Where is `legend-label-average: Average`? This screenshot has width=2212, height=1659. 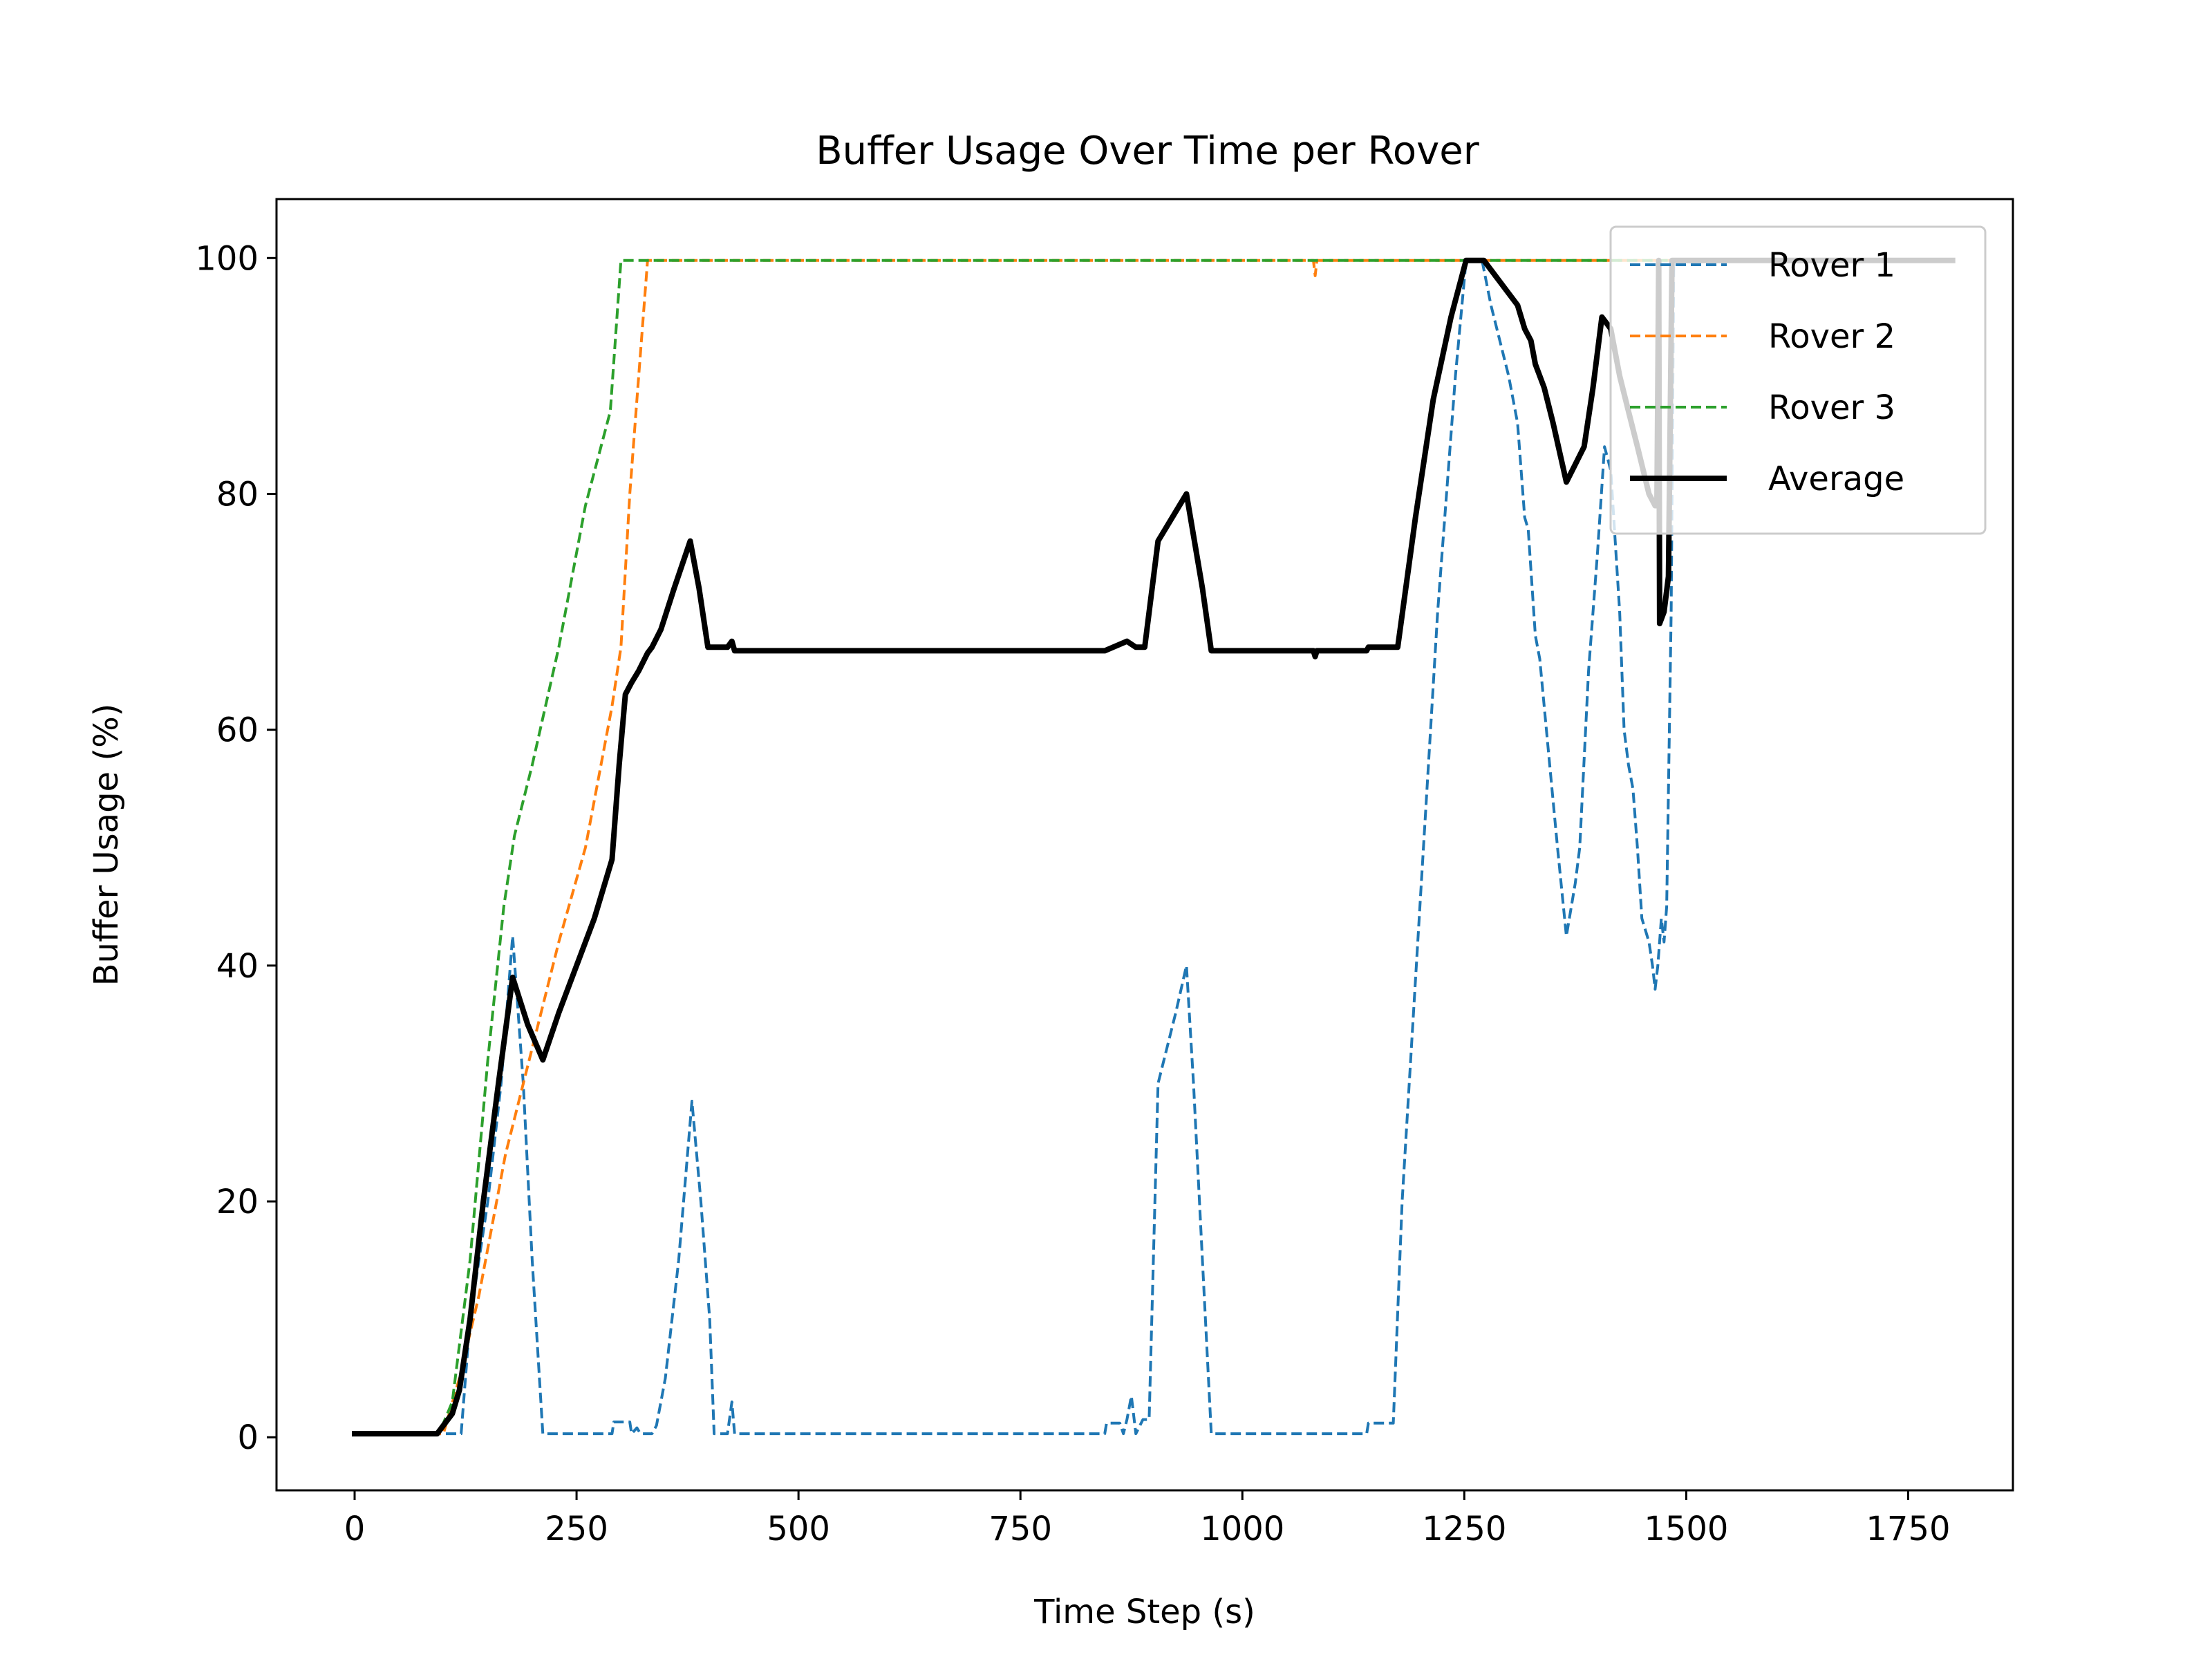 legend-label-average: Average is located at coordinates (1836, 479).